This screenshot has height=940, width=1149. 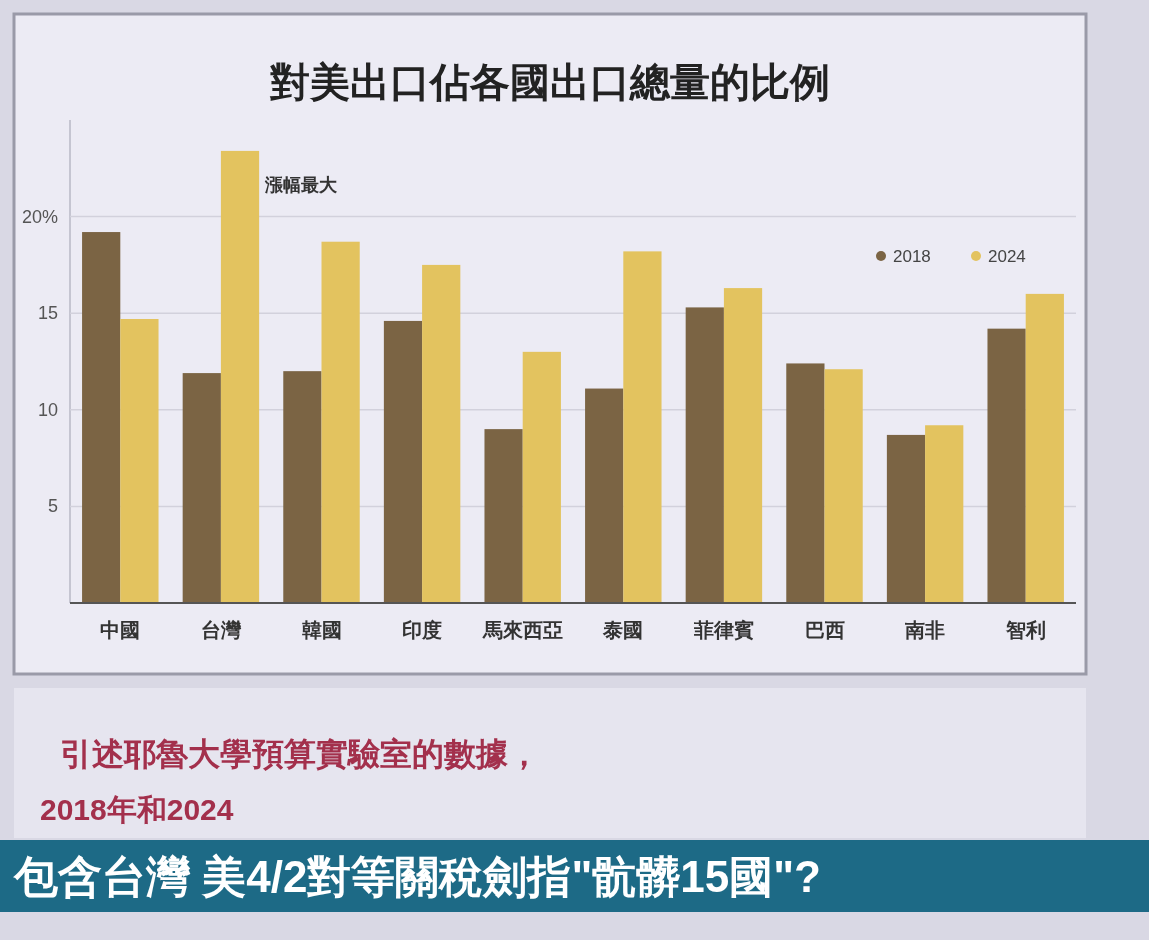 What do you see at coordinates (925, 630) in the screenshot?
I see `x-tick-label: 南非` at bounding box center [925, 630].